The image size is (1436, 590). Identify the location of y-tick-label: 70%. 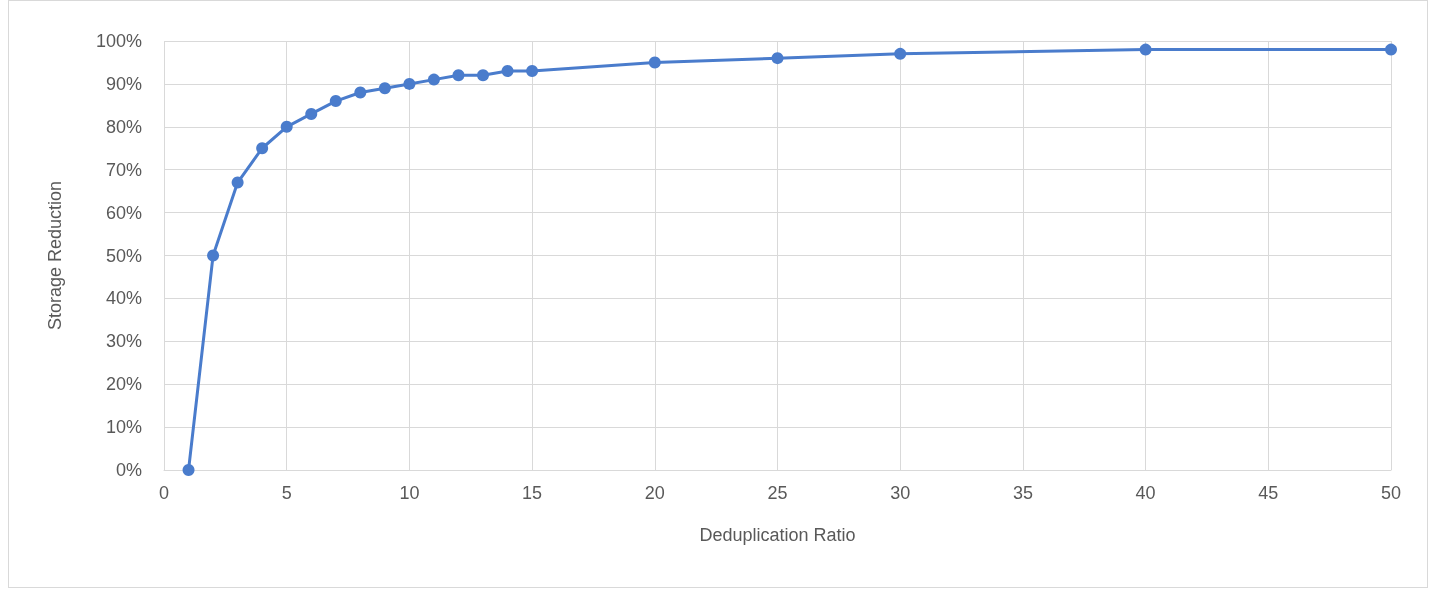
(123, 169).